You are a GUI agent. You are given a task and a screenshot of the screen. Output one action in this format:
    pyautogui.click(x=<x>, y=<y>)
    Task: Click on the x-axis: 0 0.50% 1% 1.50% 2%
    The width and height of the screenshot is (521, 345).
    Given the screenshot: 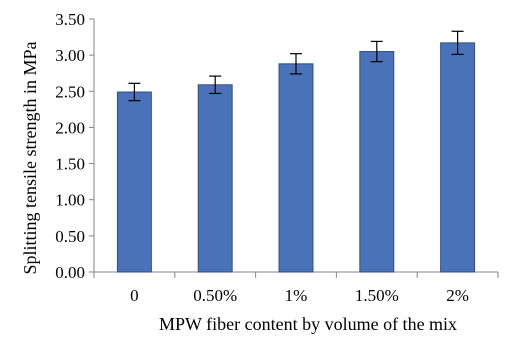 What is the action you would take?
    pyautogui.click(x=296, y=288)
    